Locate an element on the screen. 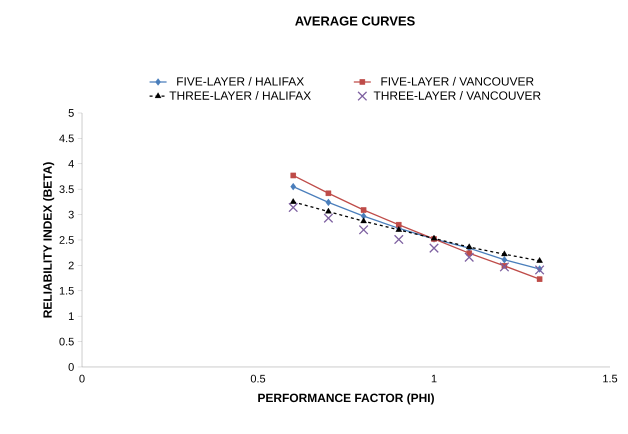 The height and width of the screenshot is (434, 628). legend-label: THREE-LAYER / VANCOUVER is located at coordinates (457, 95).